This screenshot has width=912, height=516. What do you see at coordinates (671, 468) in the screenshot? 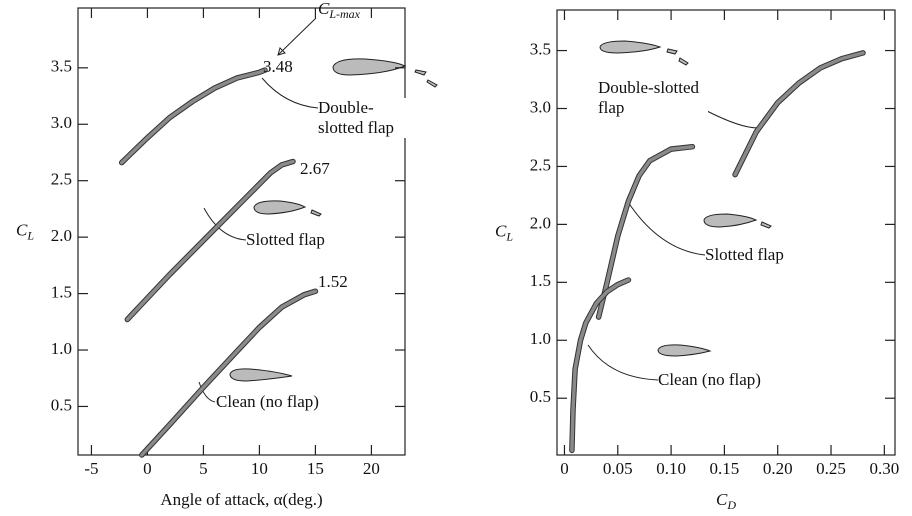
I see `x-tick-label: 0.10` at bounding box center [671, 468].